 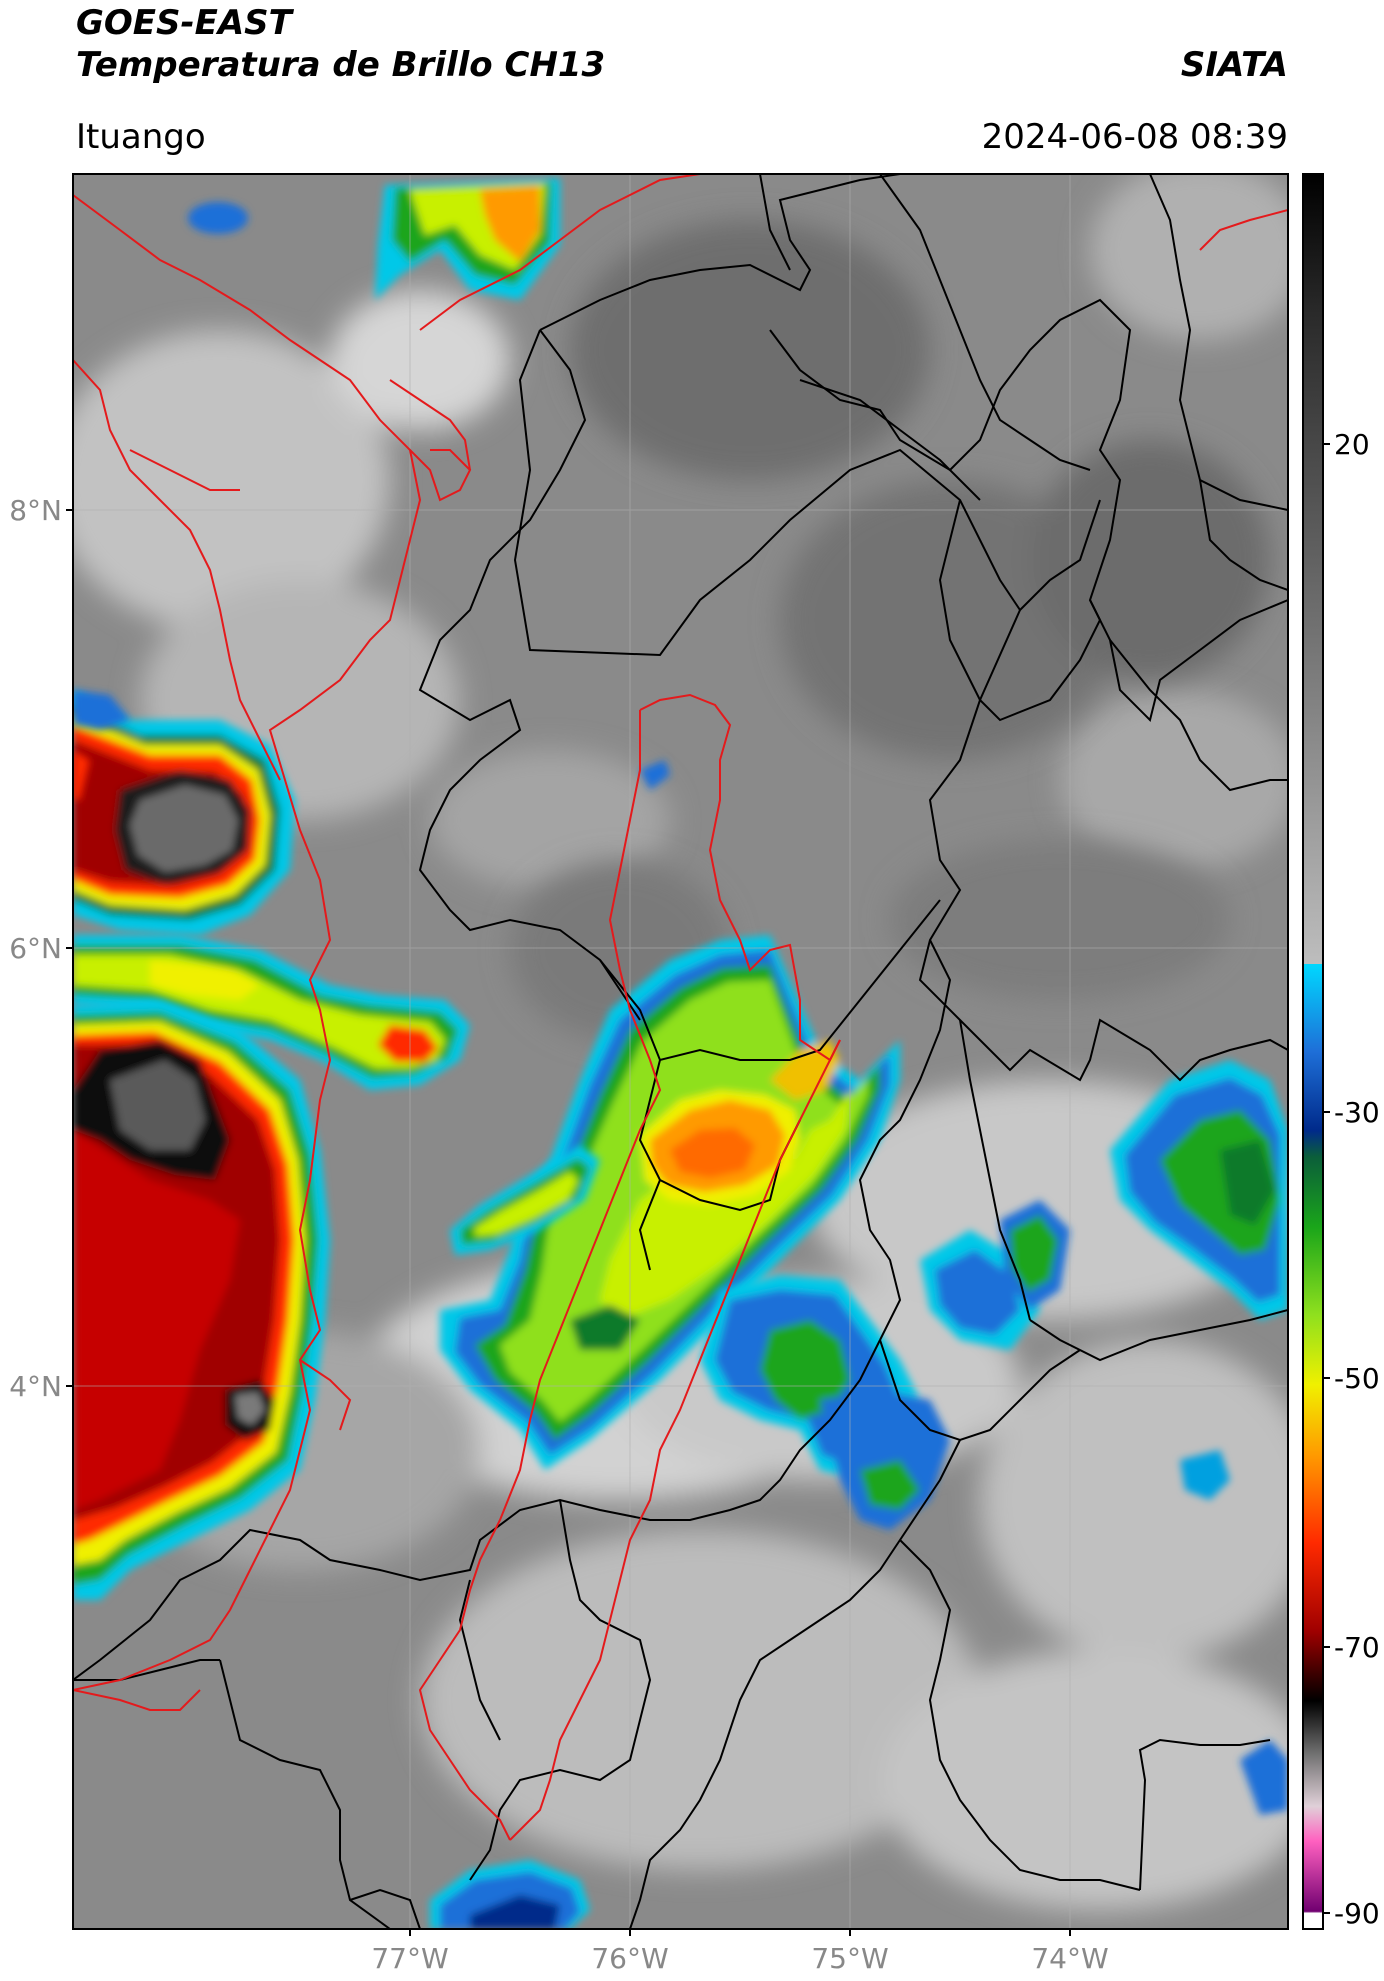 I want to click on lon-label-74w: 74°W, so click(x=1069, y=1958).